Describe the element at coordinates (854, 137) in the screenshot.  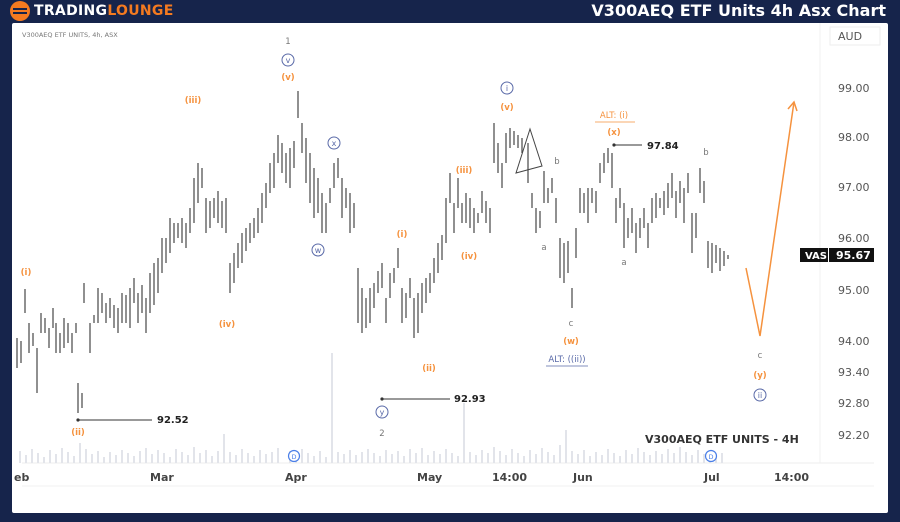
I see `svg-text: 98.00` at that location.